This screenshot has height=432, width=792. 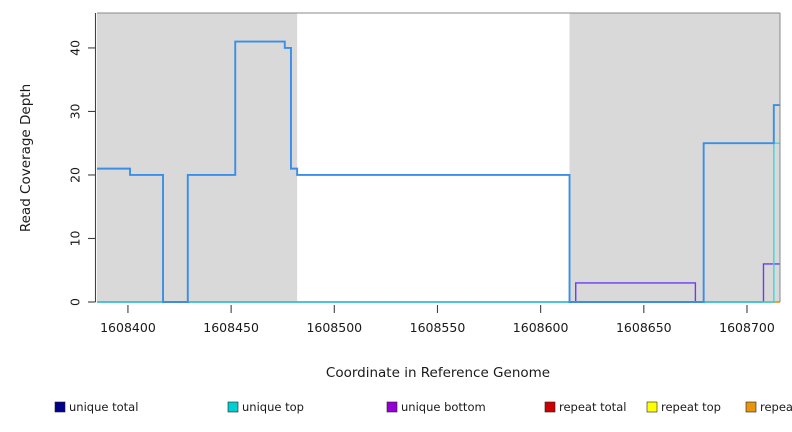 I want to click on x-tick-label: 1608500, so click(x=334, y=327).